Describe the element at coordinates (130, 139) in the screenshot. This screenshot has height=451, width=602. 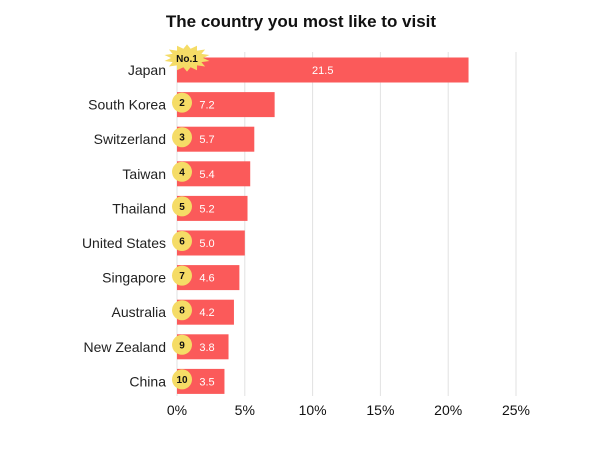
I see `category-label: Switzerland` at that location.